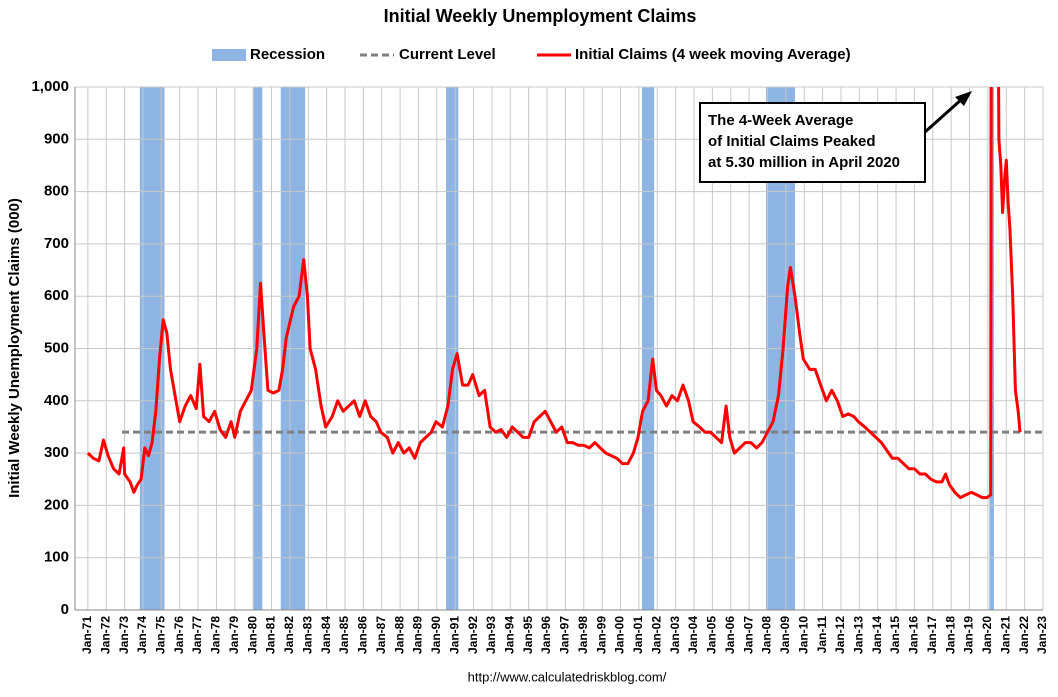  Describe the element at coordinates (344, 635) in the screenshot. I see `x-tick-label: Jan-85` at that location.